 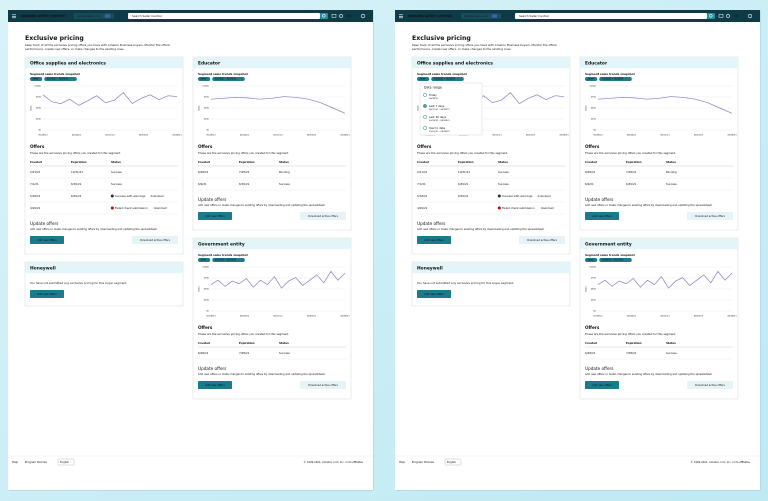 What do you see at coordinates (594, 130) in the screenshot?
I see `y-tick-label: $0` at bounding box center [594, 130].